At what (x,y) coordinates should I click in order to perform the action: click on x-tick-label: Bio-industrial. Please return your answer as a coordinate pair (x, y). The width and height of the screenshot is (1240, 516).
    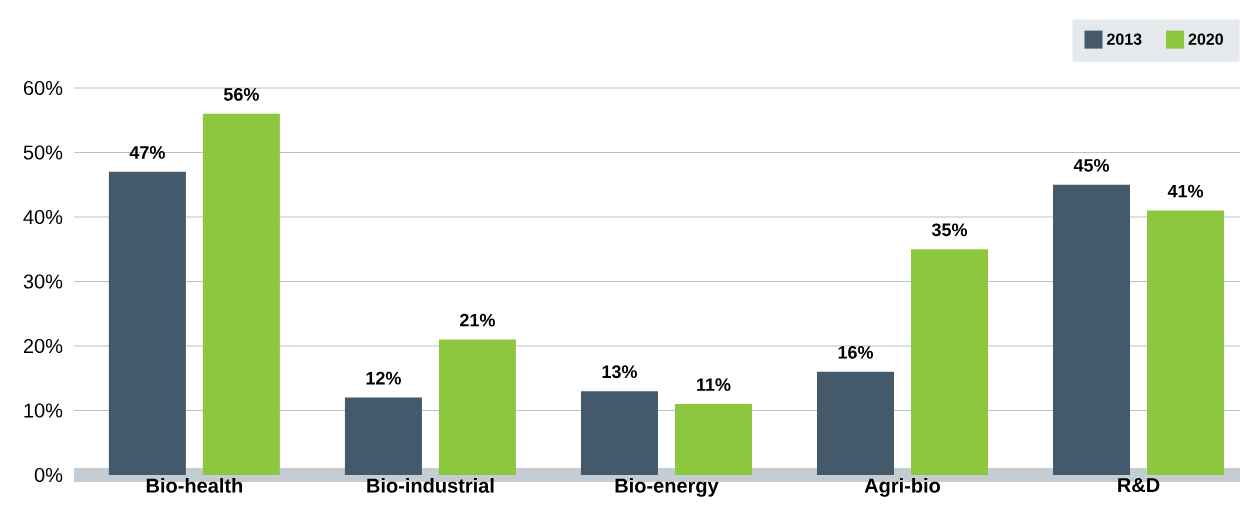
    Looking at the image, I should click on (430, 485).